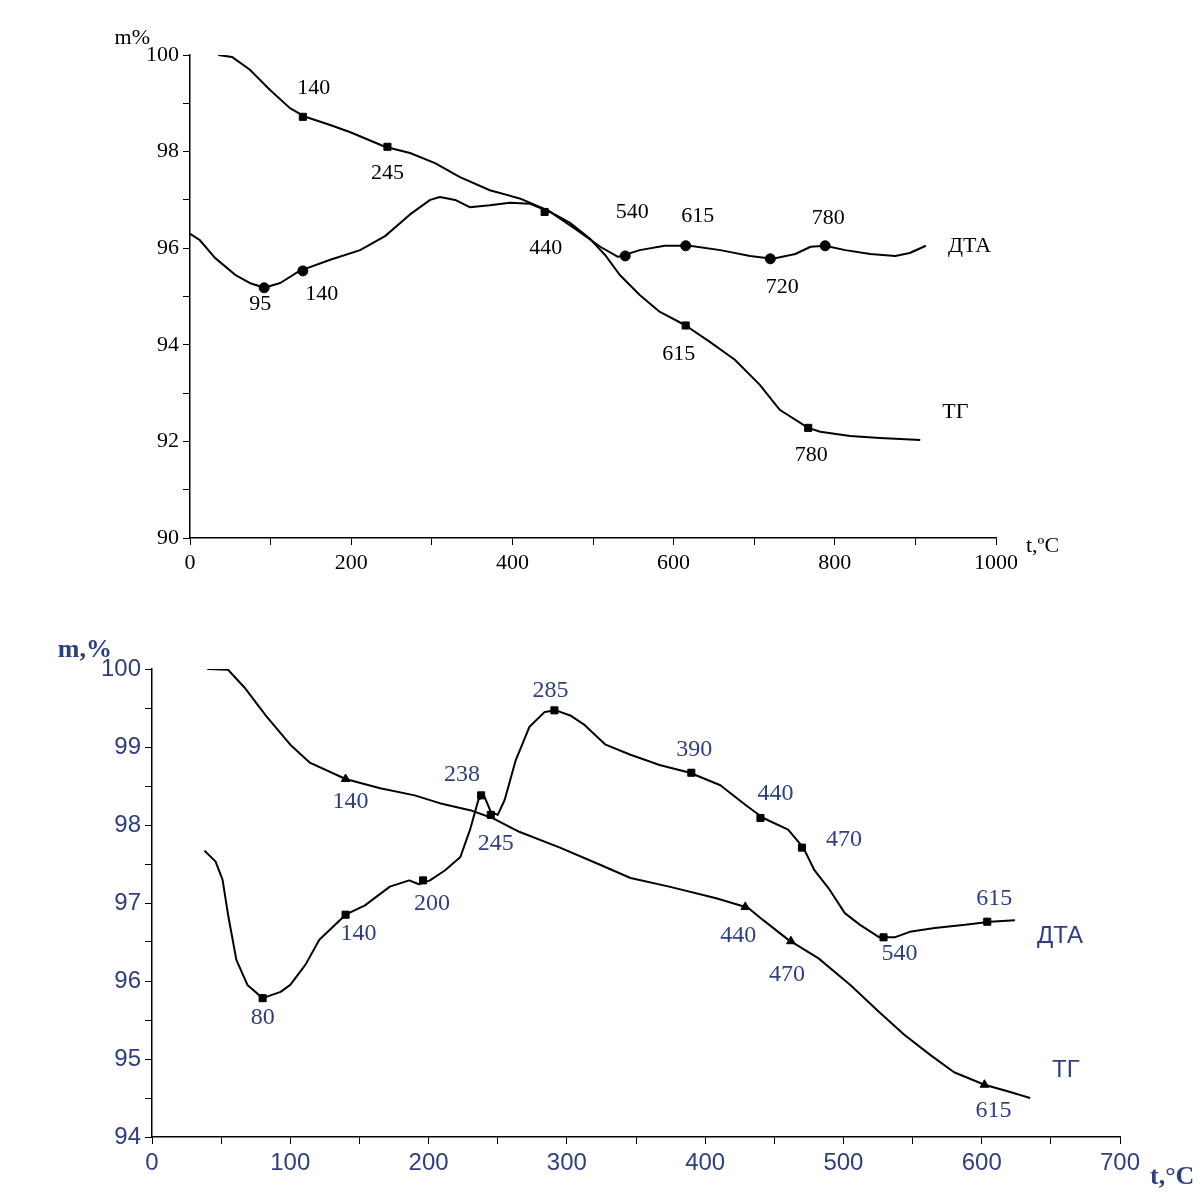  Describe the element at coordinates (127, 901) in the screenshot. I see `y-tick-label: 97` at that location.